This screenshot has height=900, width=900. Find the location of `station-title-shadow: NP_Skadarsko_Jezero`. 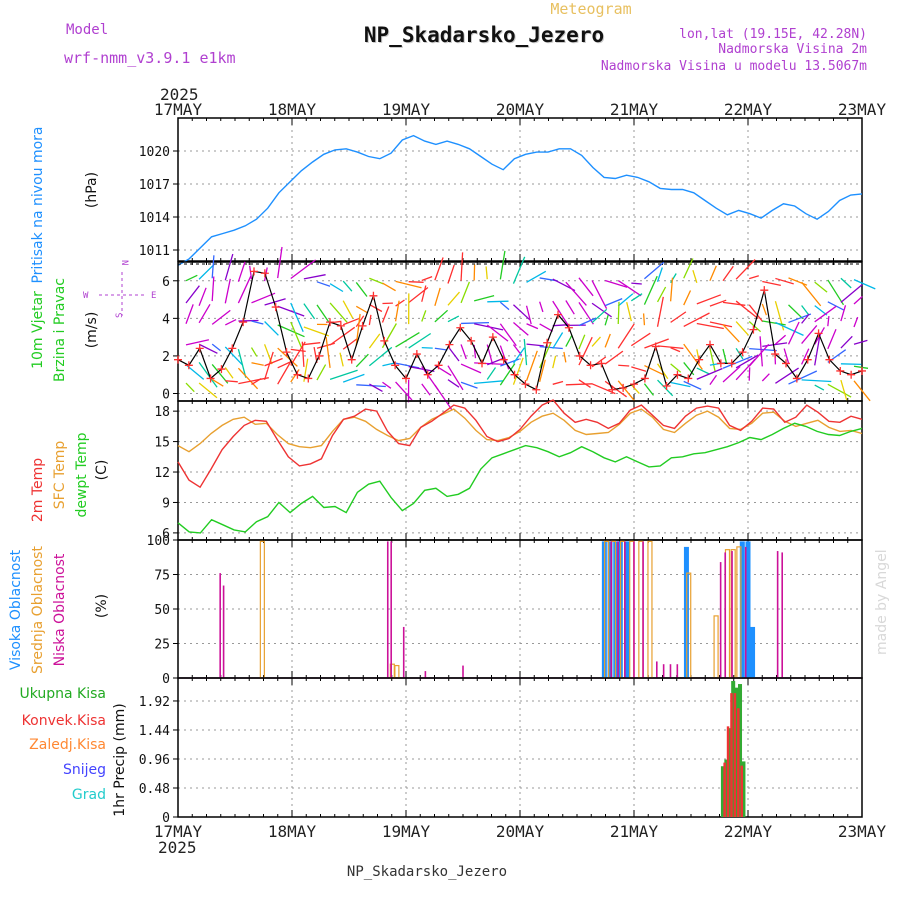

station-title-shadow: NP_Skadarsko_Jezero is located at coordinates (485, 36).